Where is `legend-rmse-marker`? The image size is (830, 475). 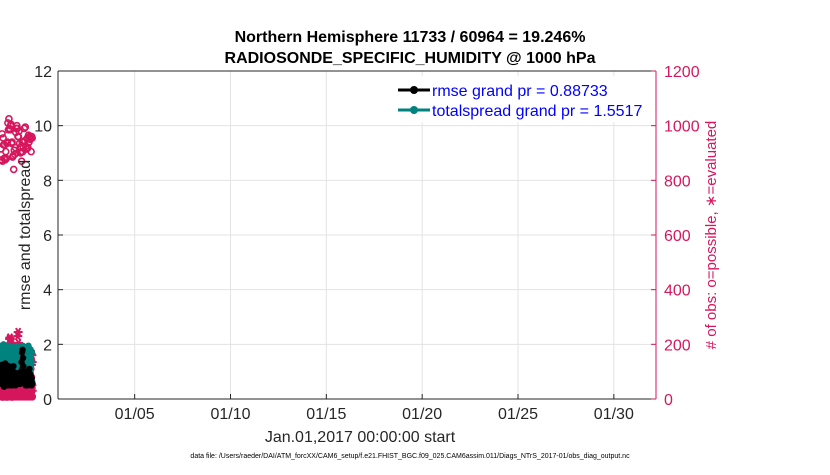
legend-rmse-marker is located at coordinates (414, 90).